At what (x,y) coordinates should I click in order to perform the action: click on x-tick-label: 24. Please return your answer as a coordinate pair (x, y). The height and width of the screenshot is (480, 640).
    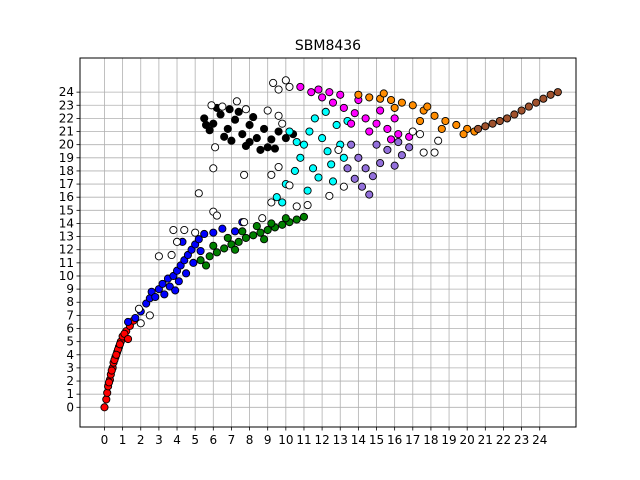
    Looking at the image, I should click on (539, 440).